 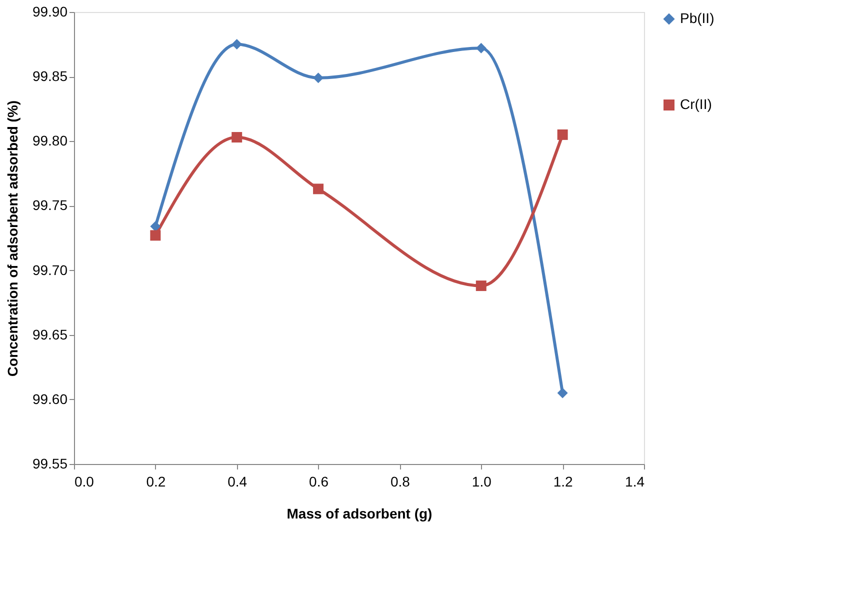 I want to click on x-tick-label: 1.4, so click(x=635, y=482).